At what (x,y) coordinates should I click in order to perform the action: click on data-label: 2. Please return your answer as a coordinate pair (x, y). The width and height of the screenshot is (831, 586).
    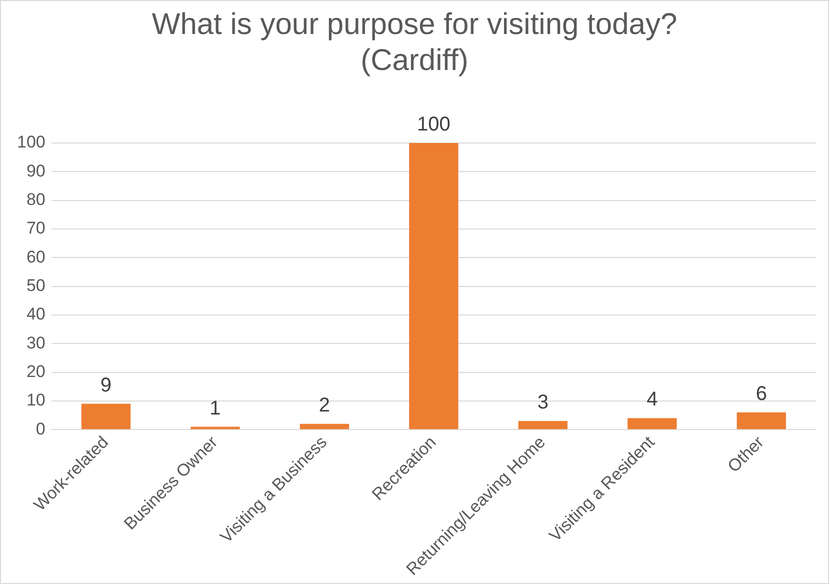
    Looking at the image, I should click on (324, 405).